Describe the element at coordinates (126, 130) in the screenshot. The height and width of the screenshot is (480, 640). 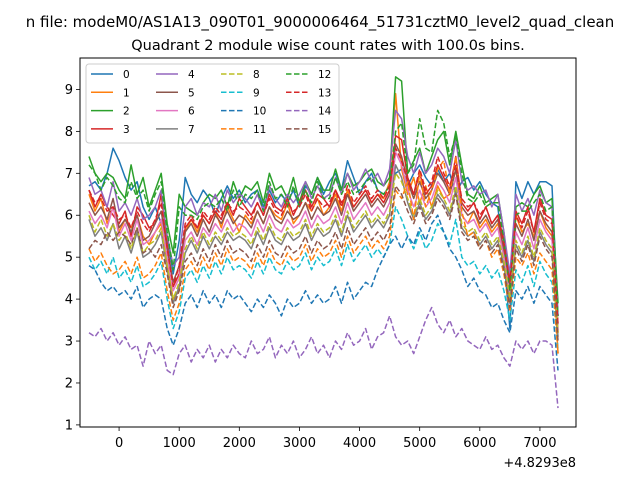
I see `legend-label-3: 3` at that location.